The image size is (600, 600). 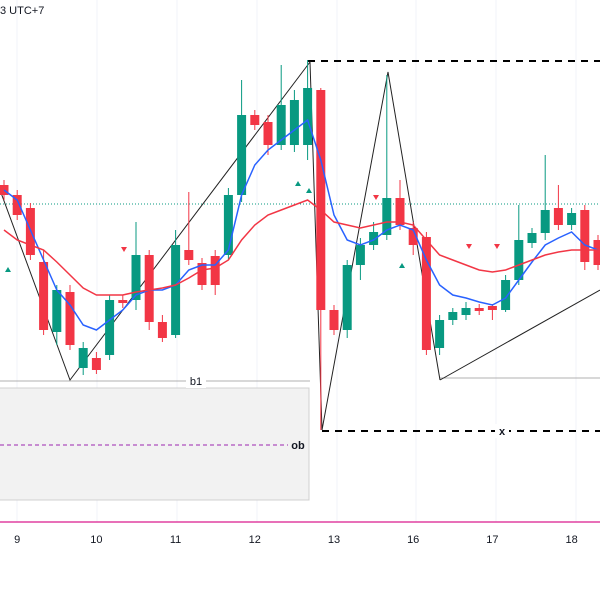 I want to click on b1-label: b1, so click(x=196, y=382).